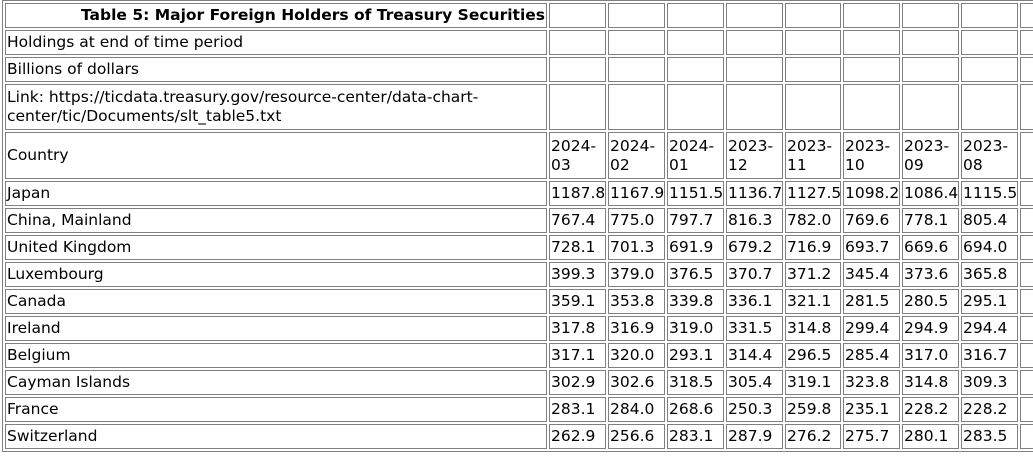 This screenshot has width=1033, height=460. What do you see at coordinates (989, 436) in the screenshot?
I see `value-cell: 283.5` at bounding box center [989, 436].